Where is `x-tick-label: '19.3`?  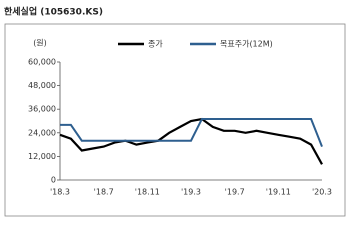 x-tick-label: '19.3 is located at coordinates (191, 192).